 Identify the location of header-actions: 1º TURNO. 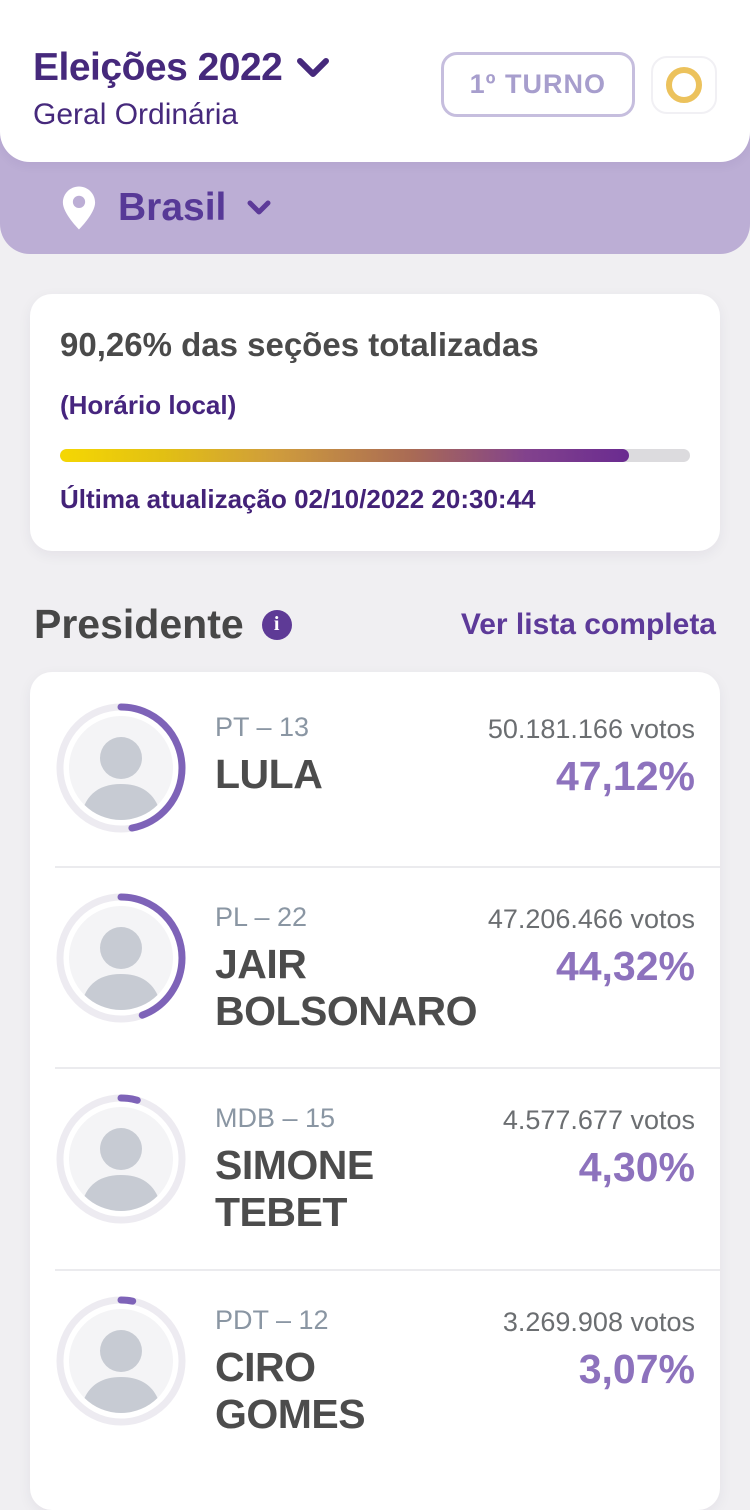
(578, 84).